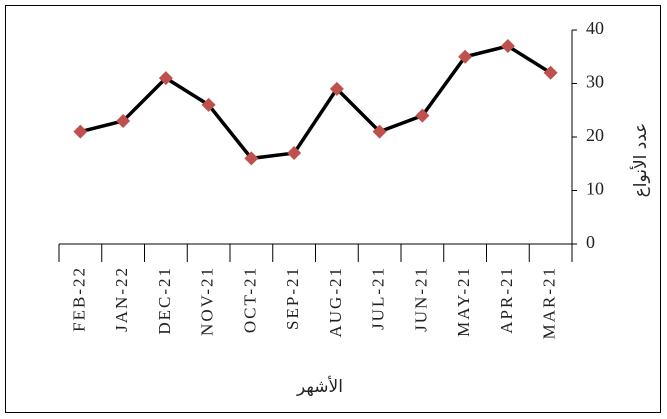 Image resolution: width=667 pixels, height=419 pixels. I want to click on x-tick-label: JUL-21, so click(378, 298).